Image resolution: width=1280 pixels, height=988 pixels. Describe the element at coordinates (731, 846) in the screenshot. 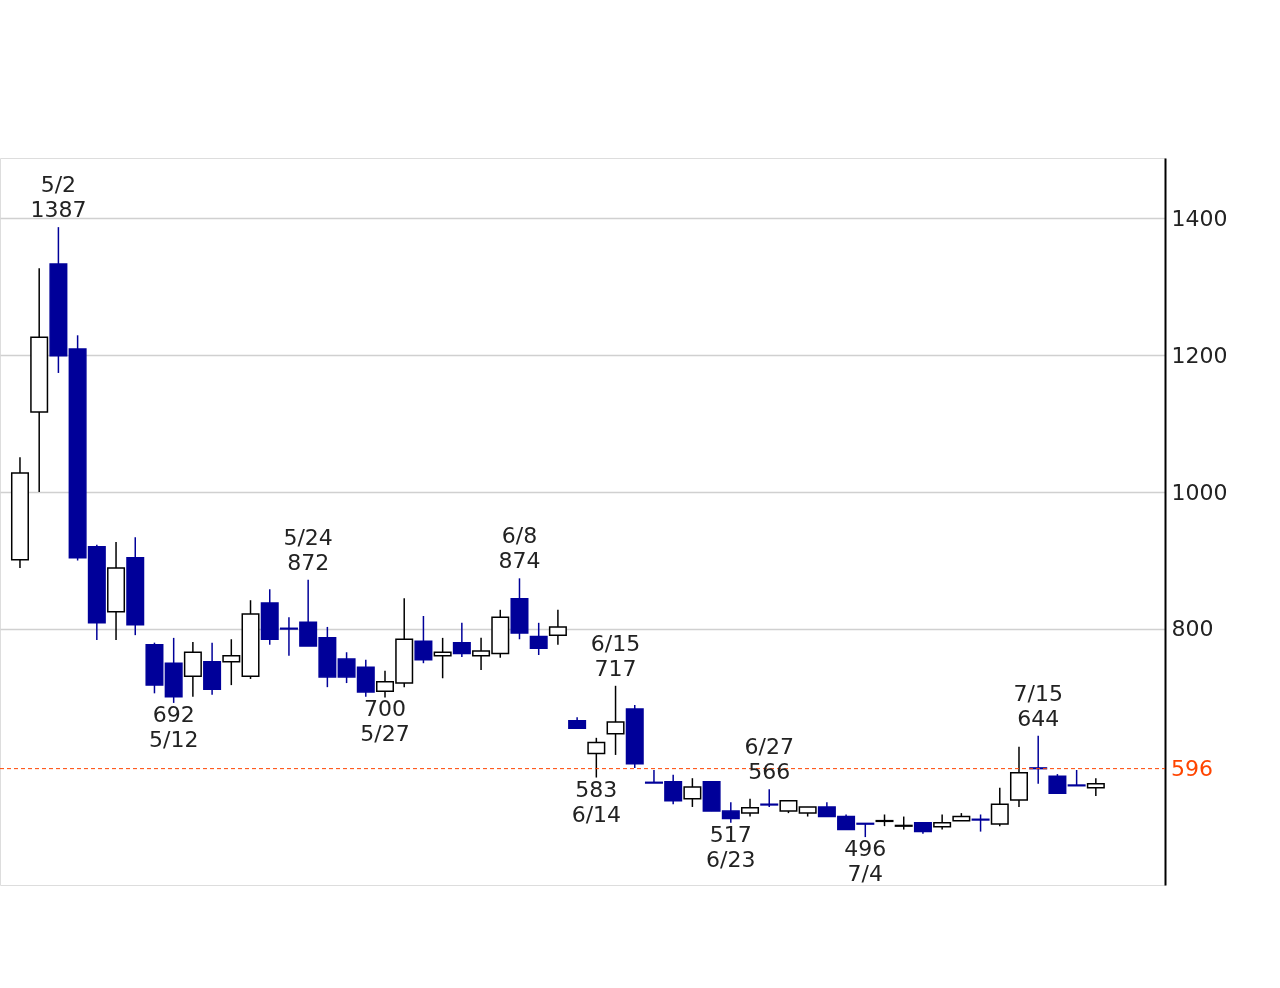

I see `annotation: 517 6/23` at that location.